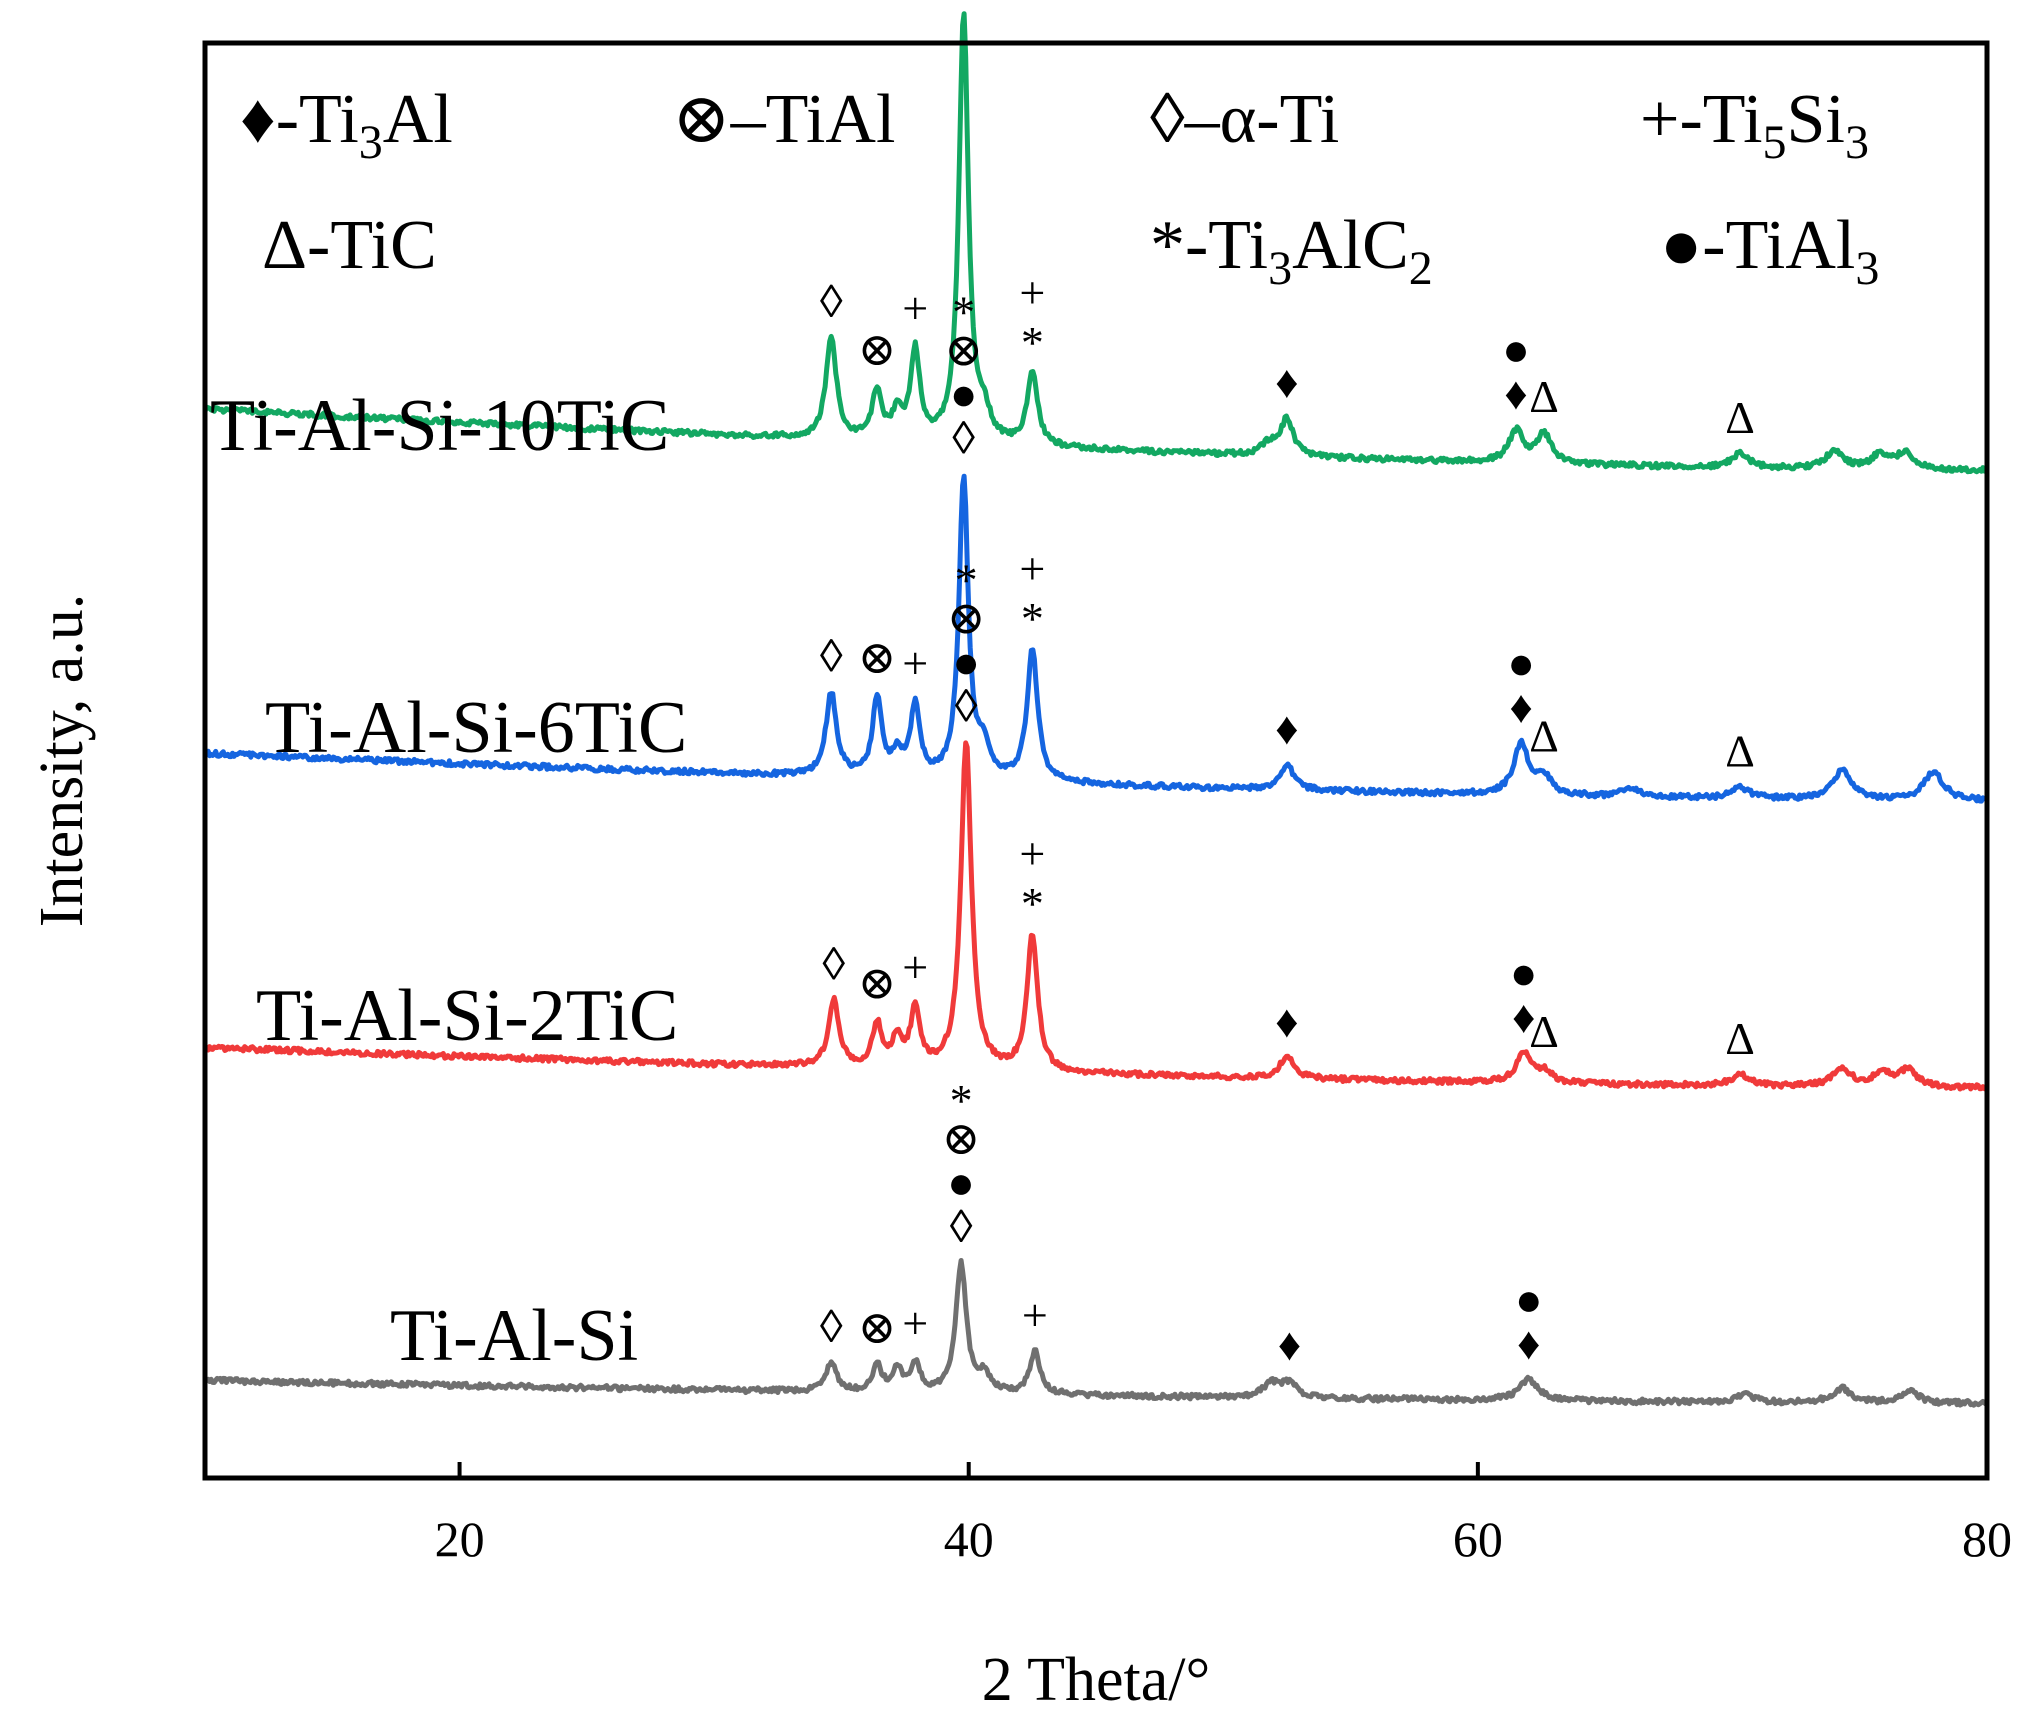 The height and width of the screenshot is (1724, 2026). Describe the element at coordinates (62, 760) in the screenshot. I see `y-axis-title: Intensity, a.u.` at that location.